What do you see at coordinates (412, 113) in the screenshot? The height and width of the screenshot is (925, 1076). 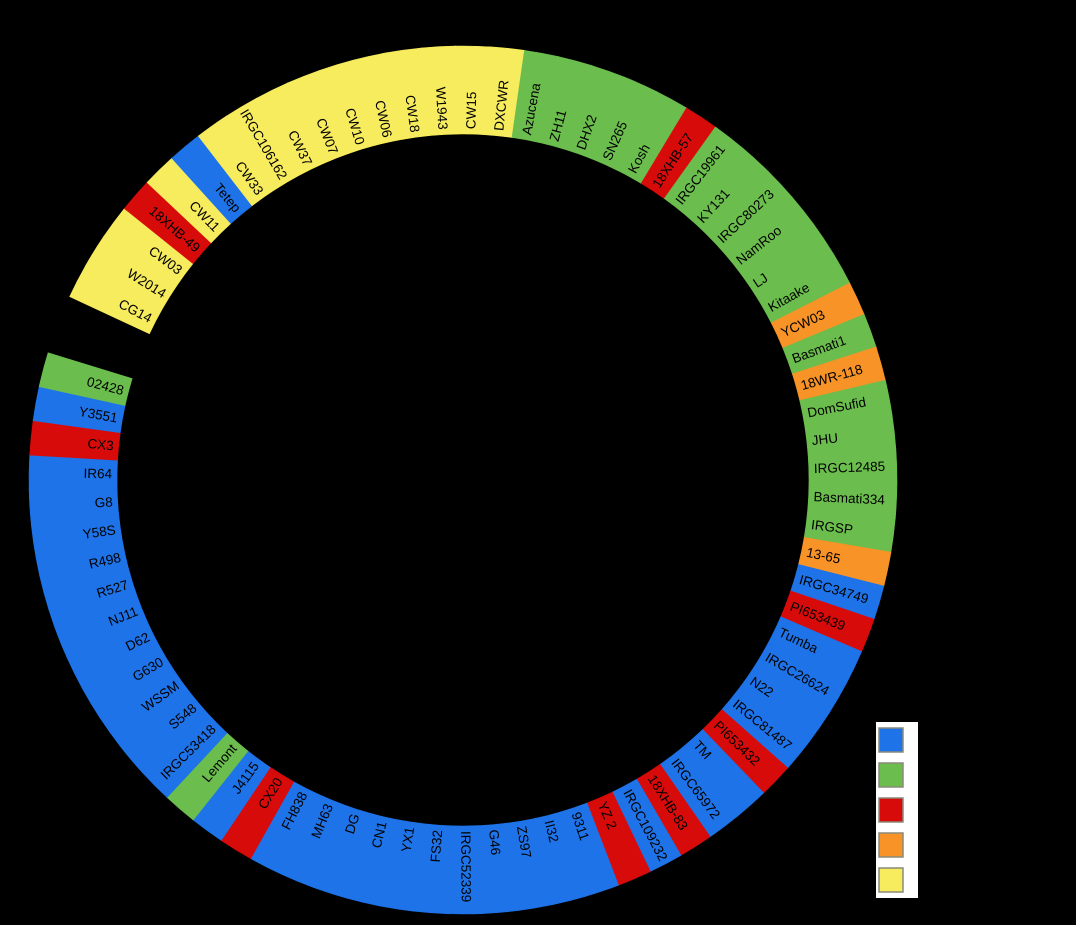 I see `segment-label: CW18` at bounding box center [412, 113].